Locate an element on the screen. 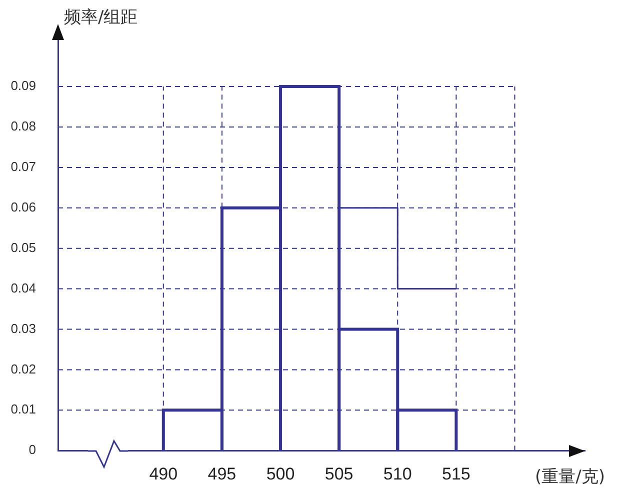  x-tick-label: 515 is located at coordinates (456, 474).